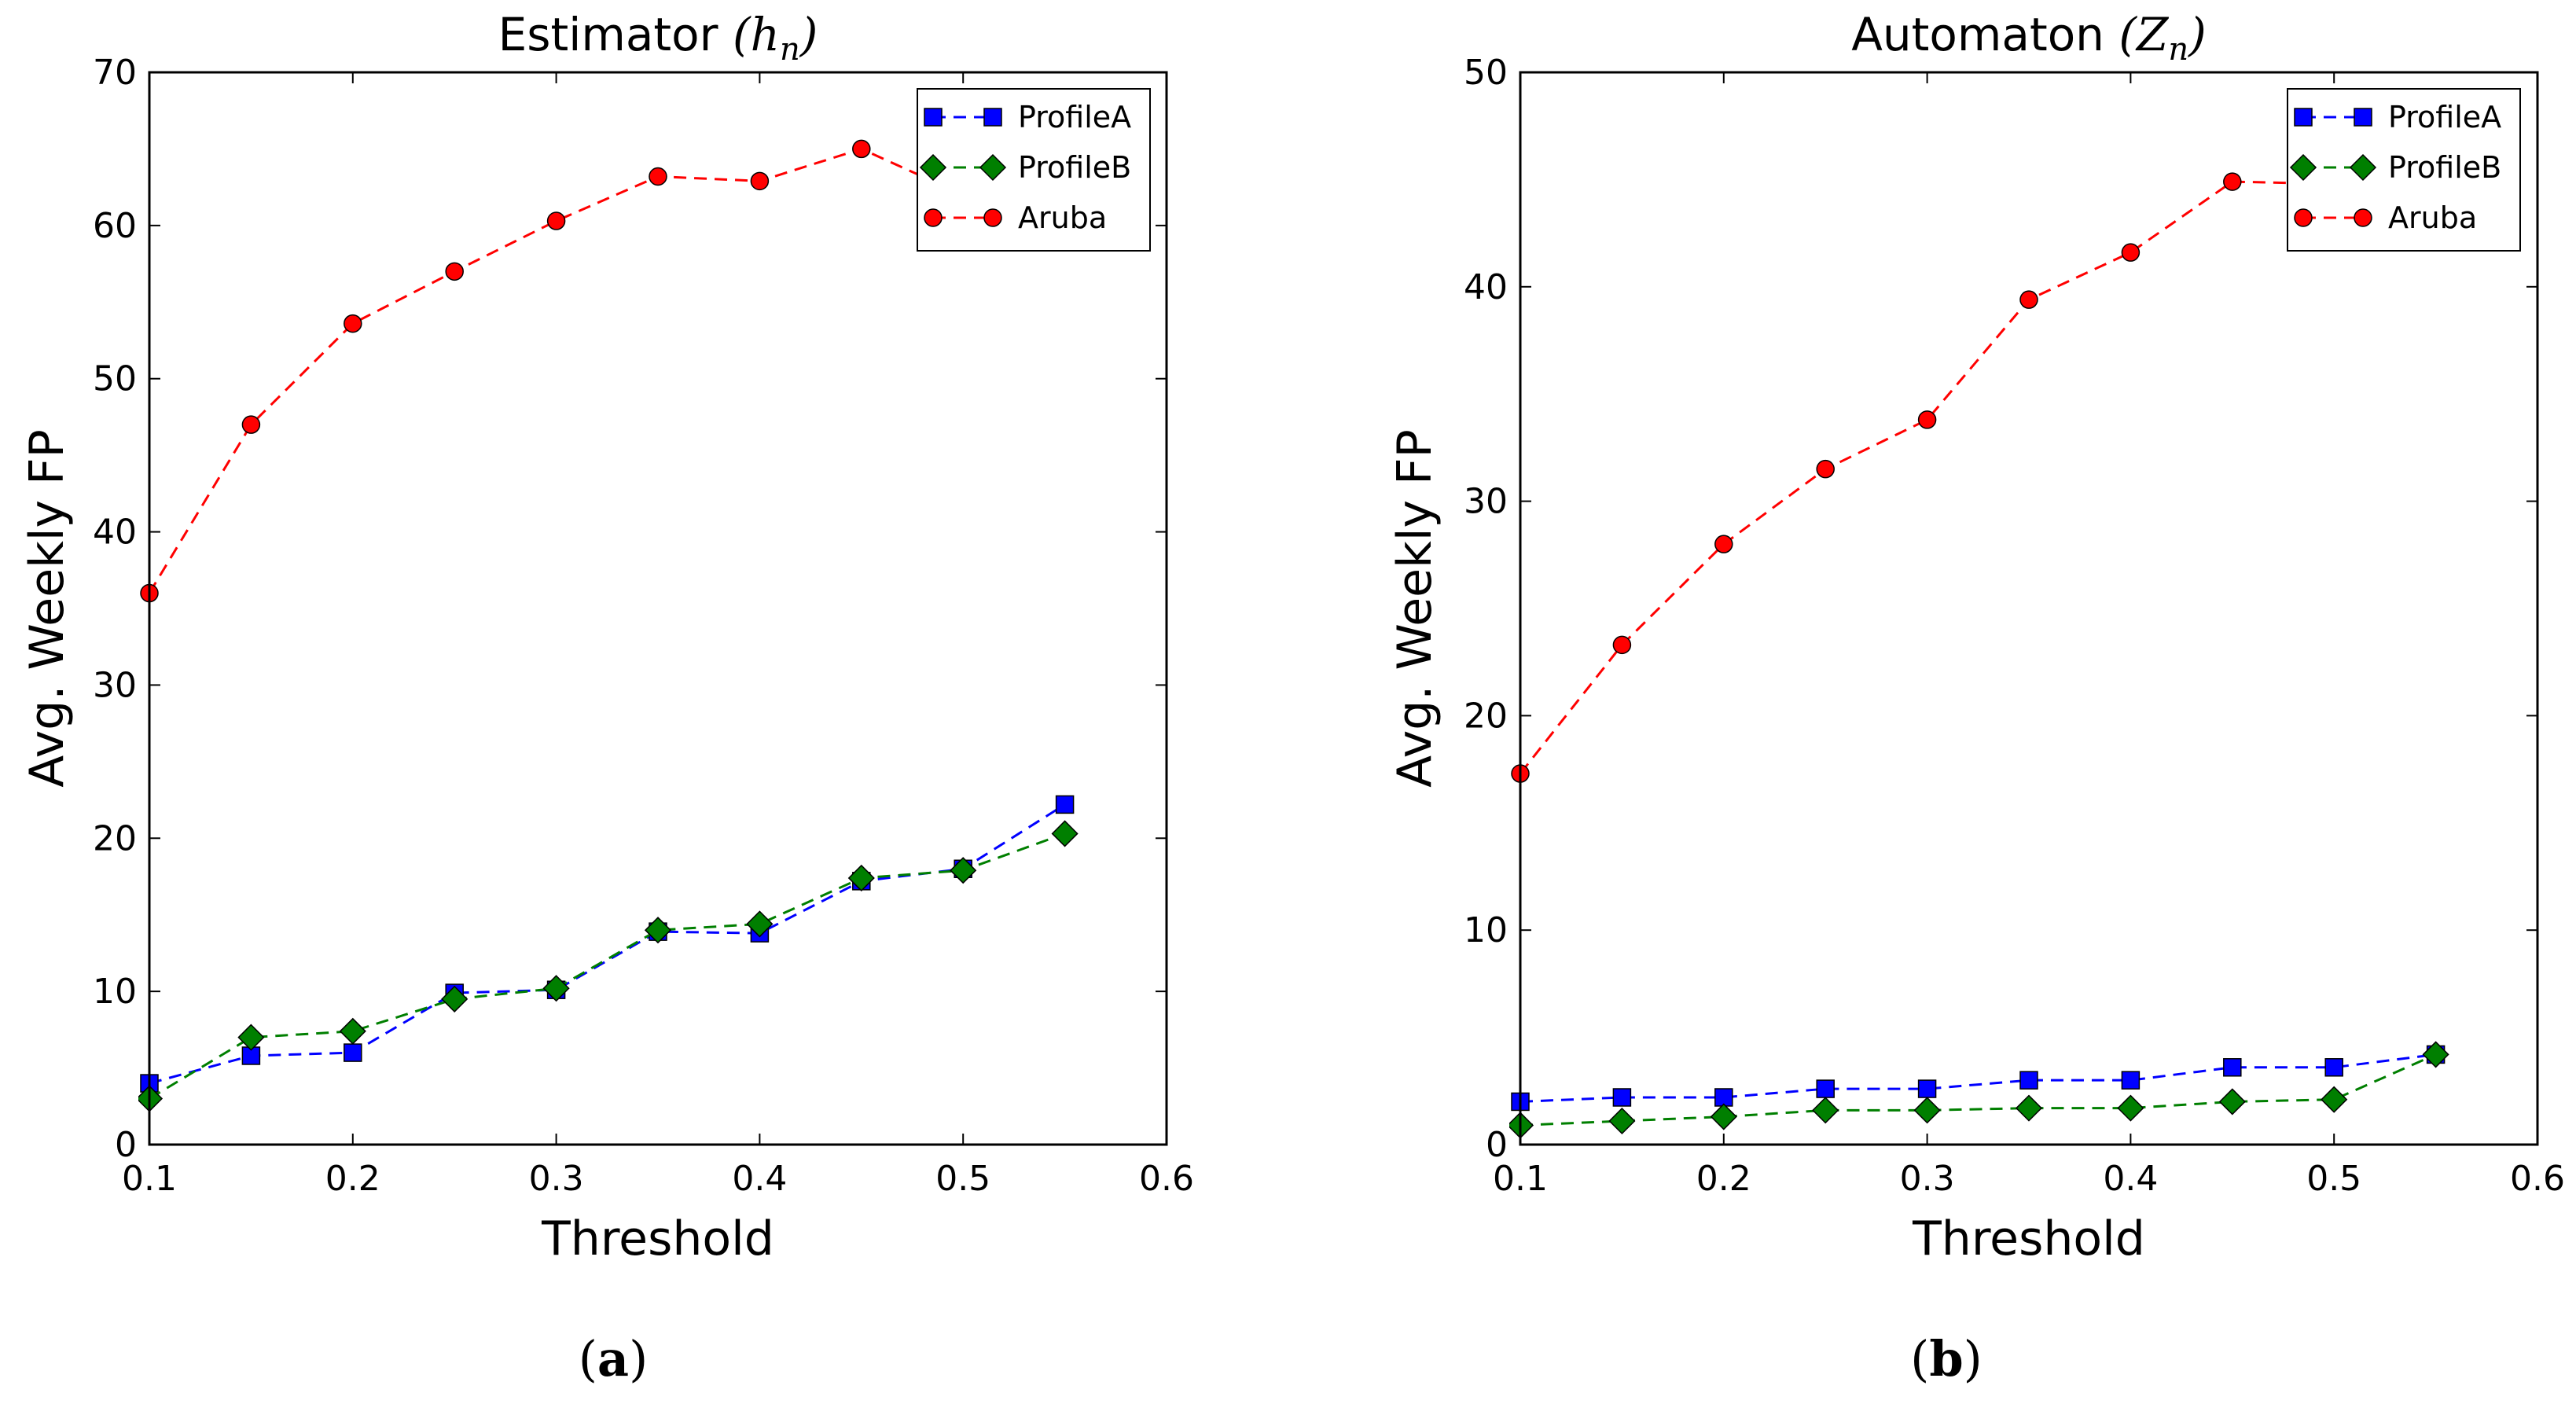 This screenshot has height=1404, width=2576. I want to click on series-line-ProfileB, so click(607, 966).